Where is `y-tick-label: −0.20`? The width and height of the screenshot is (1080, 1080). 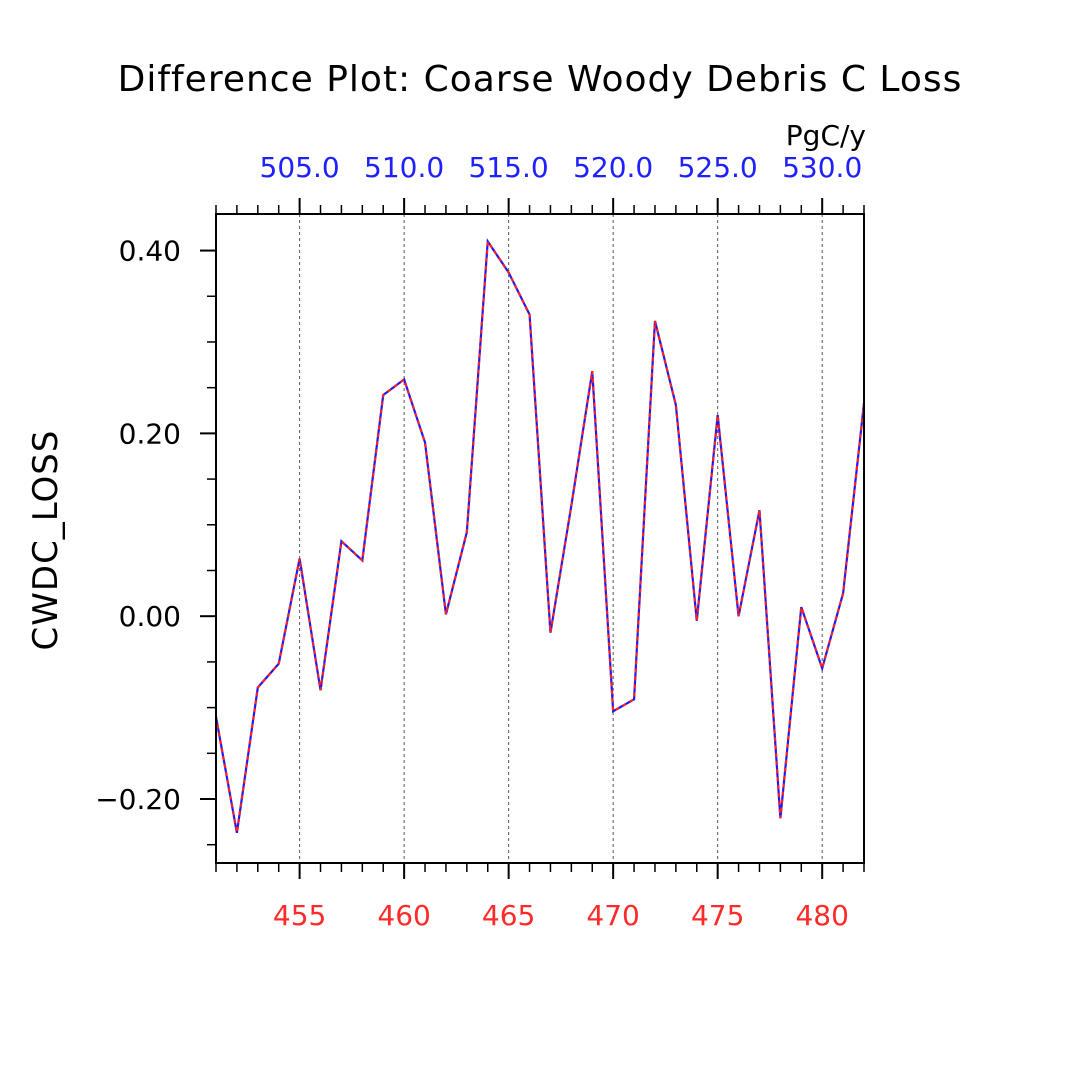
y-tick-label: −0.20 is located at coordinates (138, 799).